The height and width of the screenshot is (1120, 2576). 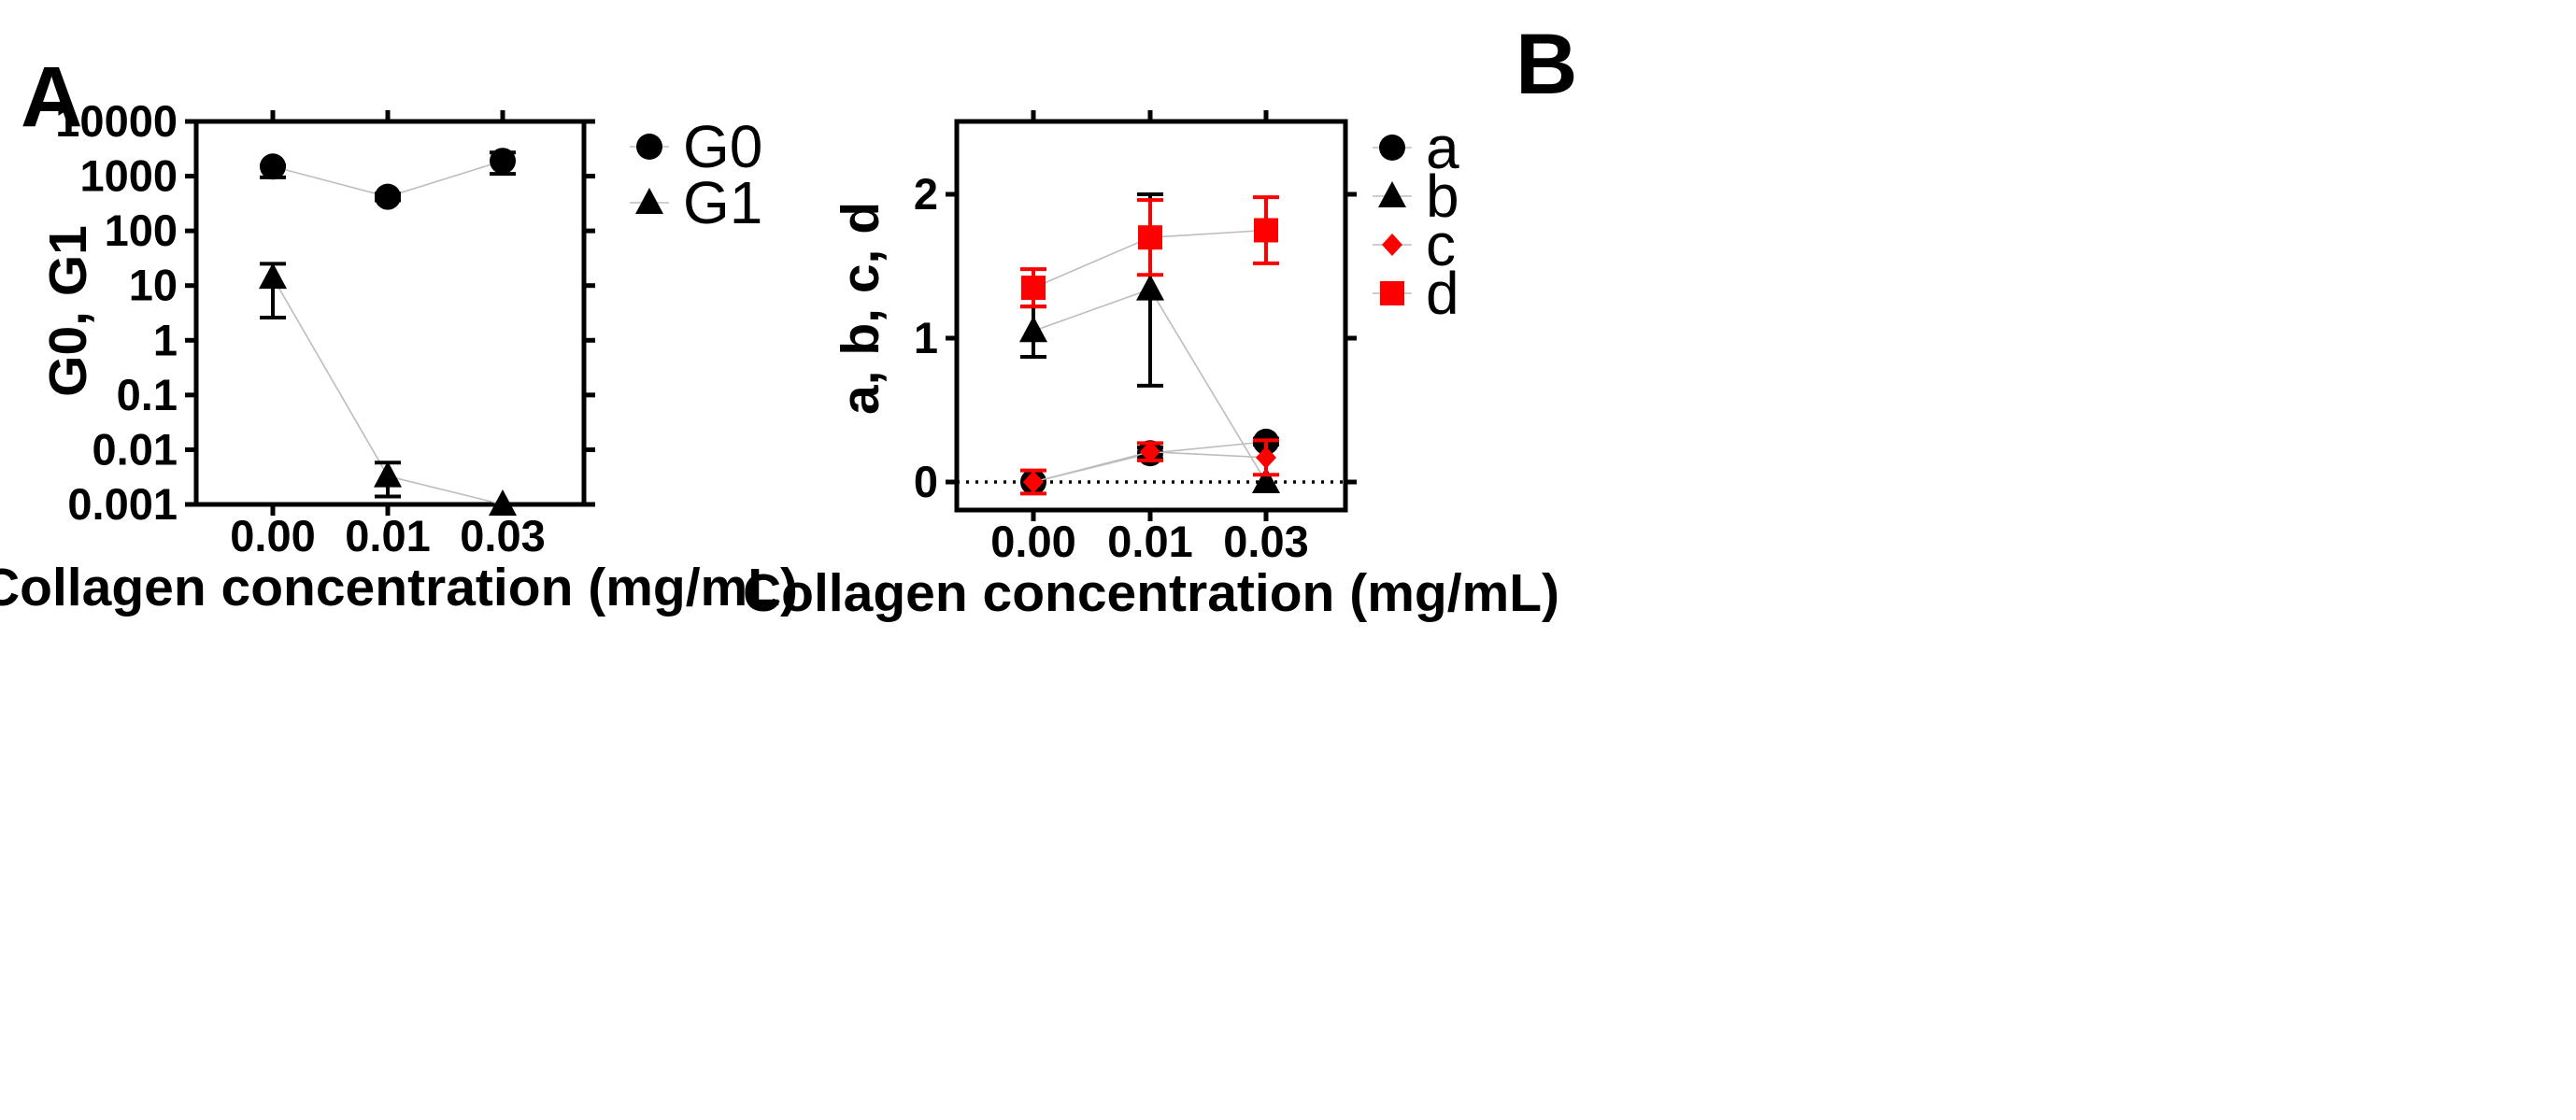 I want to click on panel-b-x-tick-label: 0.01, so click(x=1150, y=541).